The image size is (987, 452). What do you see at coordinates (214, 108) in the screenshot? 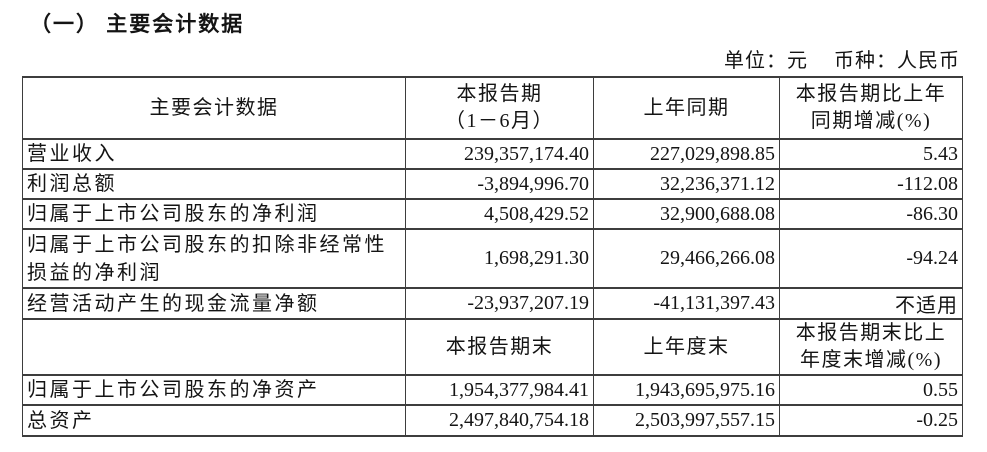
I see `header-metric-cell: 主要会计数据` at bounding box center [214, 108].